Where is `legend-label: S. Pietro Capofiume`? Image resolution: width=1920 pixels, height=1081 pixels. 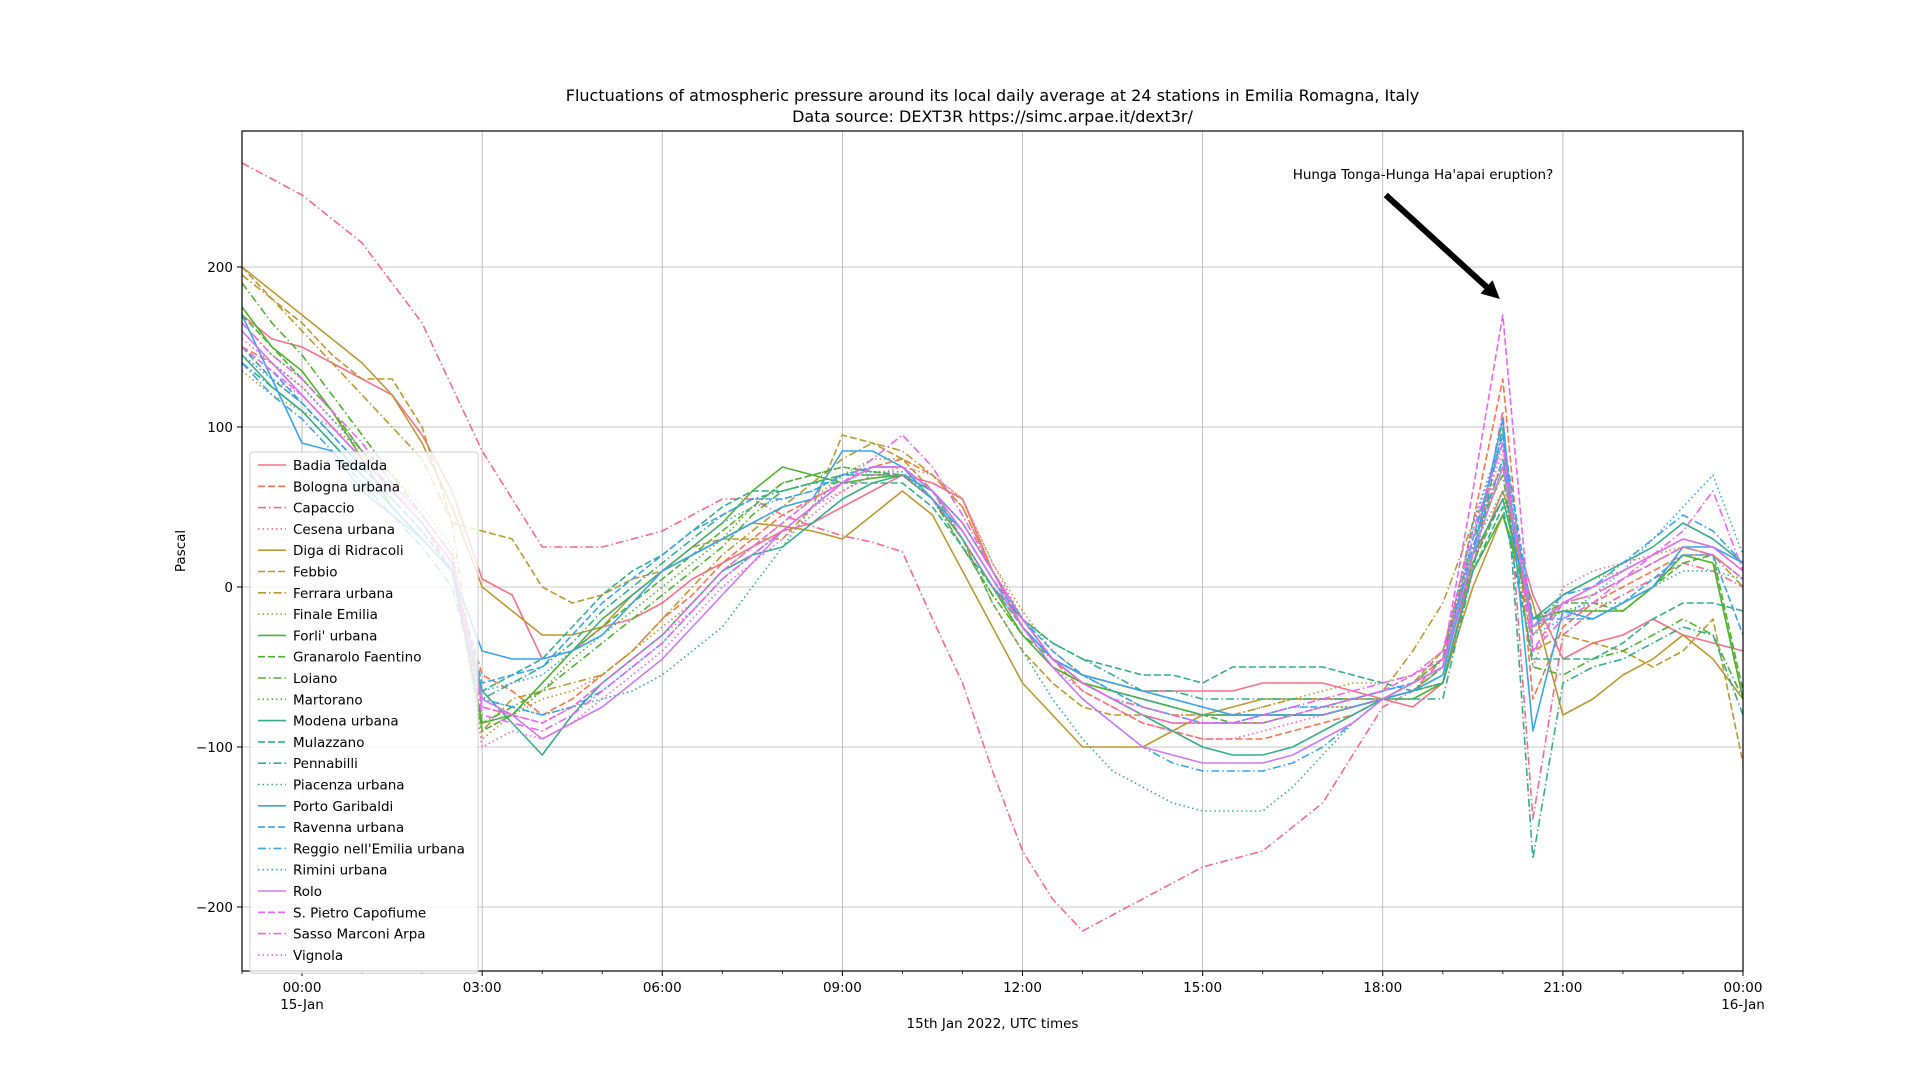
legend-label: S. Pietro Capofiume is located at coordinates (359, 913).